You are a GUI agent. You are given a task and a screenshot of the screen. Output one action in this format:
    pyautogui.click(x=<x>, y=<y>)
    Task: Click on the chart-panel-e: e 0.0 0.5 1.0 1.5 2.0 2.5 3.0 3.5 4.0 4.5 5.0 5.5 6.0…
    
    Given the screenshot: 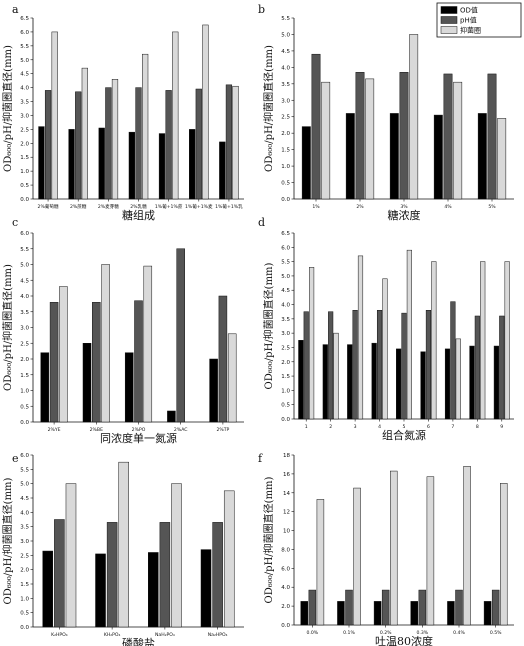 What is the action you would take?
    pyautogui.click(x=122, y=549)
    